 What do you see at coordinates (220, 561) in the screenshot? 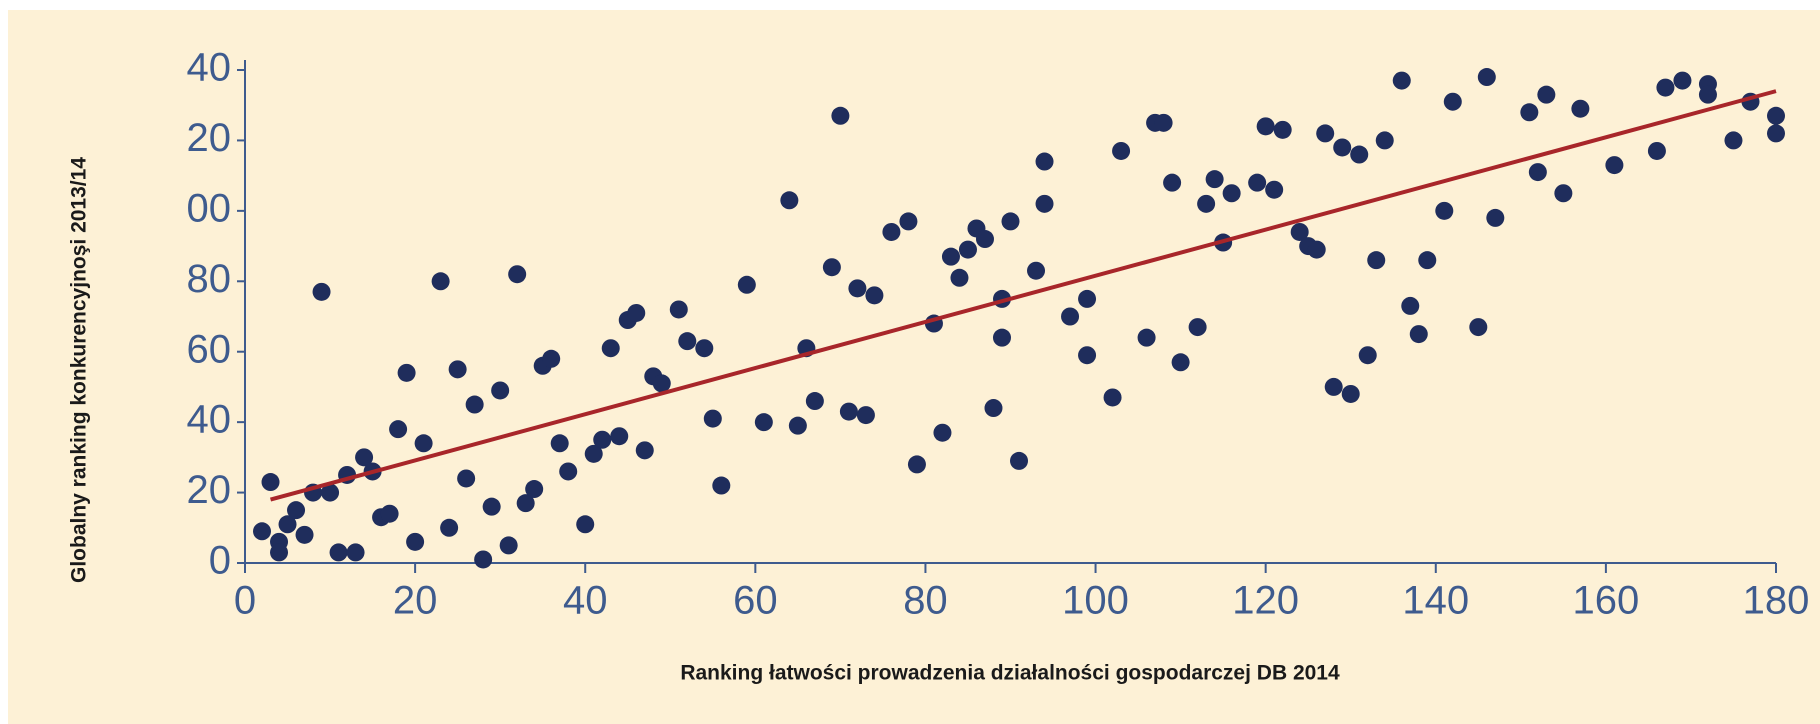
I see `y-tick-label: 0` at bounding box center [220, 561].